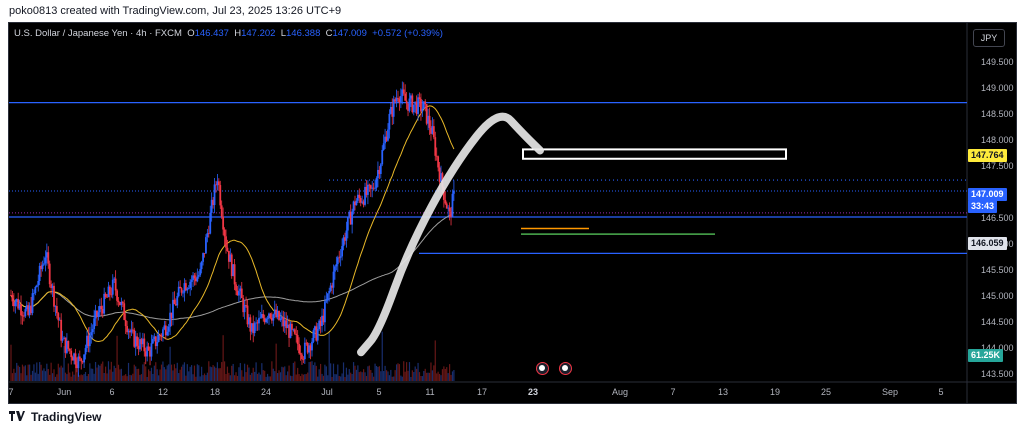  I want to click on y-tick-label: 147.500, so click(997, 166).